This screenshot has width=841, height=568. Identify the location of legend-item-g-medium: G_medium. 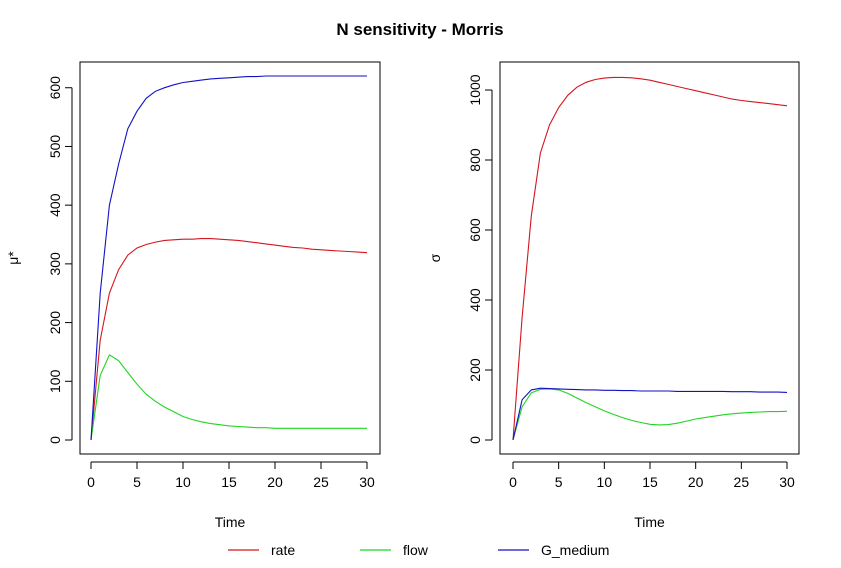
(553, 550).